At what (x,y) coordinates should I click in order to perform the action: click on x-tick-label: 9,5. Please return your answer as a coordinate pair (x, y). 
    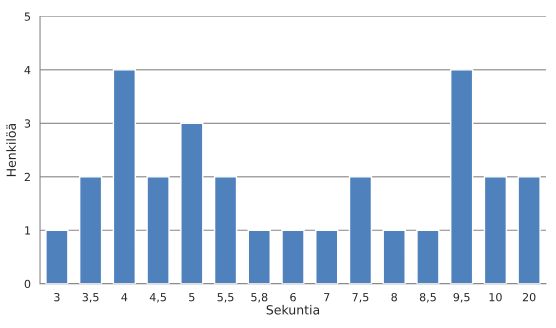
    Looking at the image, I should click on (462, 297).